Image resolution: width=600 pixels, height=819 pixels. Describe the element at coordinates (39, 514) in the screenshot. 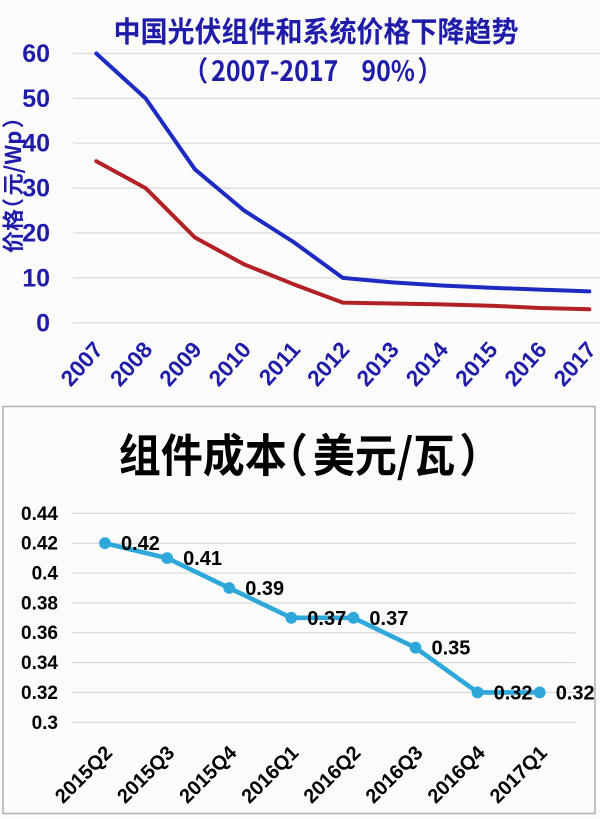

I see `svg-text: 0.44` at that location.